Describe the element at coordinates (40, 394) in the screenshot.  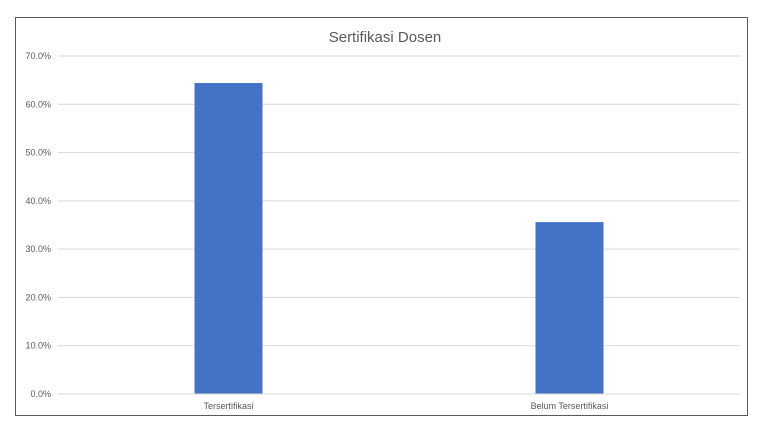
I see `y-tick-label: 0.0%` at that location.